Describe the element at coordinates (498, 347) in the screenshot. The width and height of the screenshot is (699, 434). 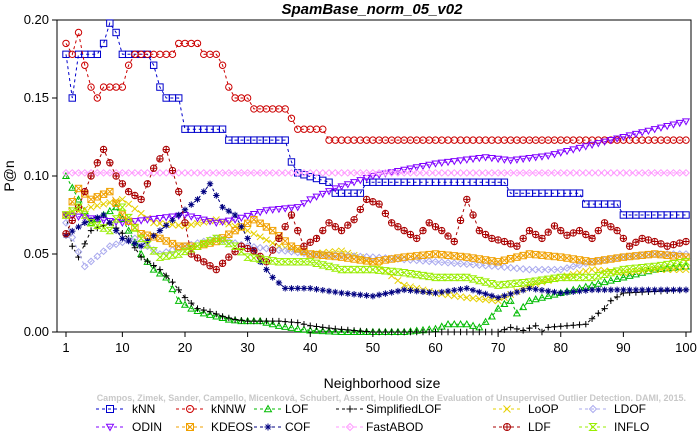
I see `x-tick-label: 70` at that location.